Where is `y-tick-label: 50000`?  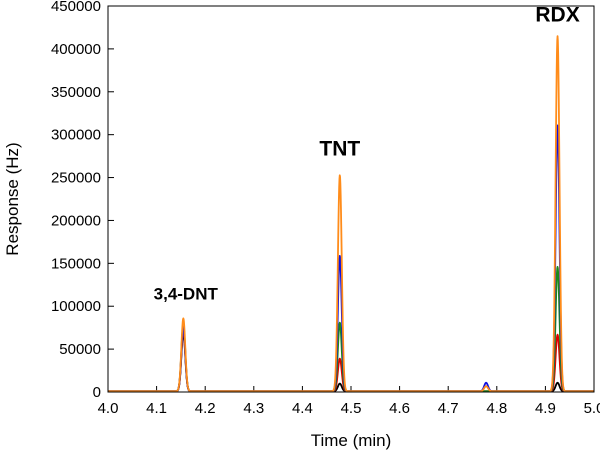 y-tick-label: 50000 is located at coordinates (80, 349).